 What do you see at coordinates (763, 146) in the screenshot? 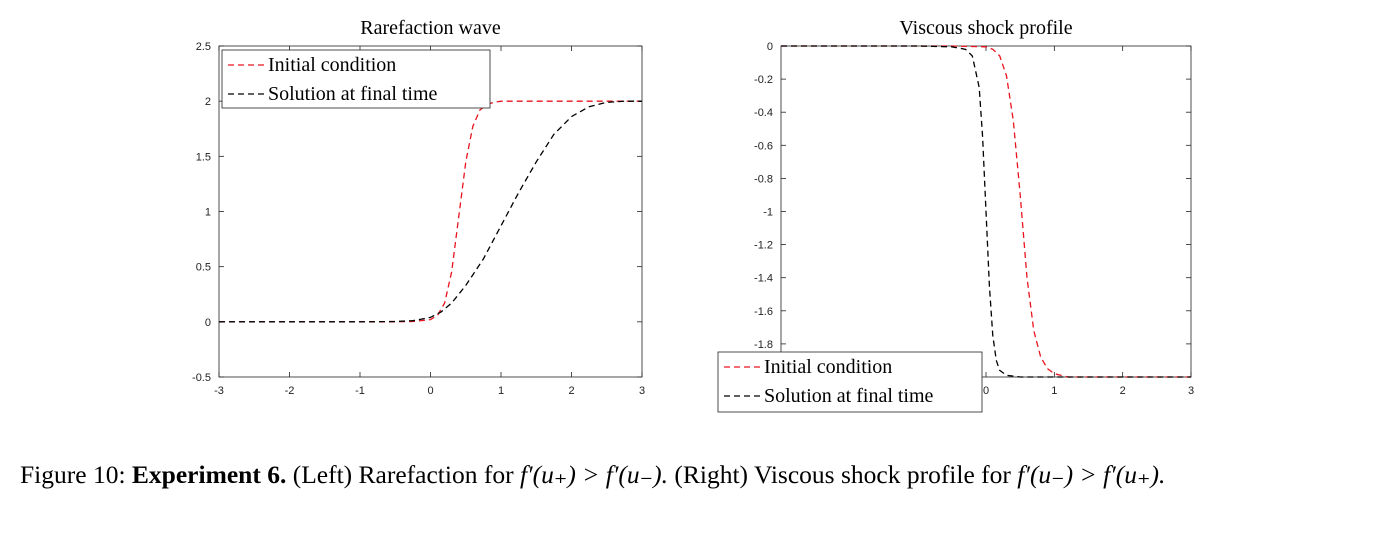
I see `y-tick-label: -0.6` at bounding box center [763, 146].